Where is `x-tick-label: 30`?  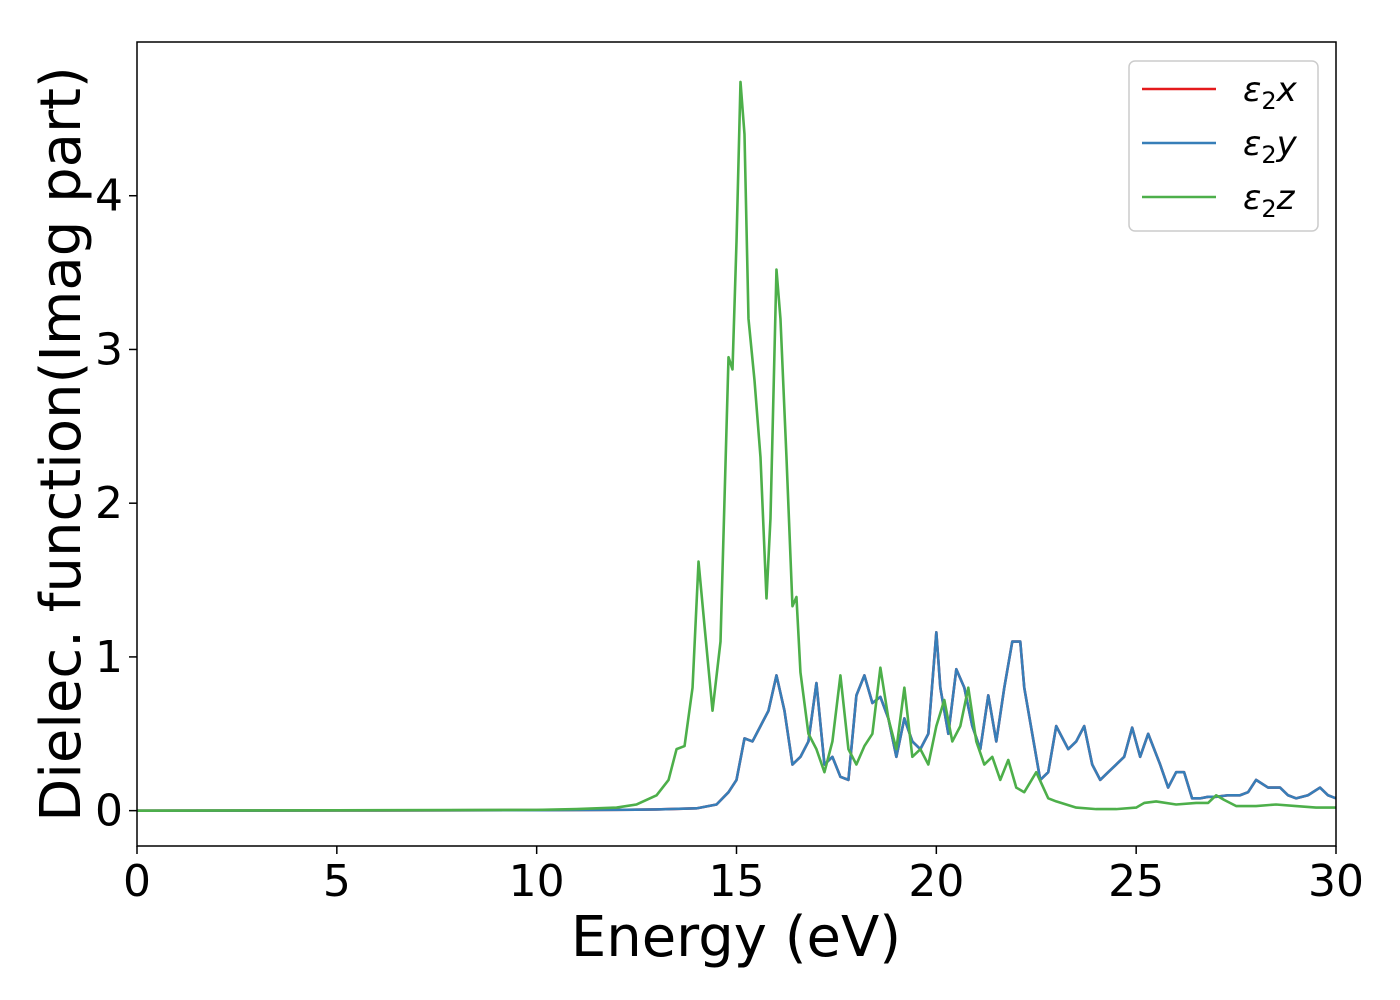
x-tick-label: 30 is located at coordinates (1336, 881).